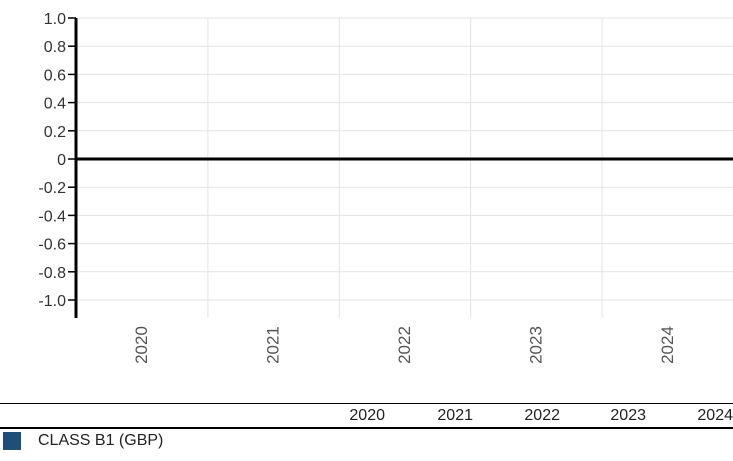 The width and height of the screenshot is (733, 461). I want to click on y-tick-label: -0.6, so click(52, 245).